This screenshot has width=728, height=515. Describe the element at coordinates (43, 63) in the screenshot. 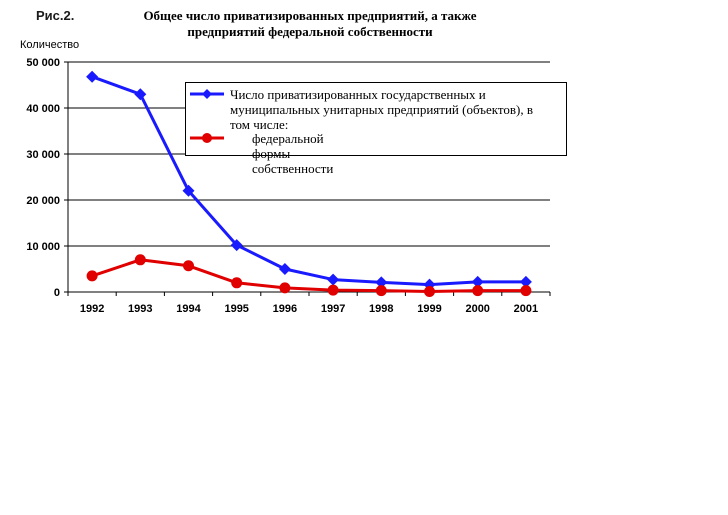

I see `y-tick-label: 50 000` at that location.